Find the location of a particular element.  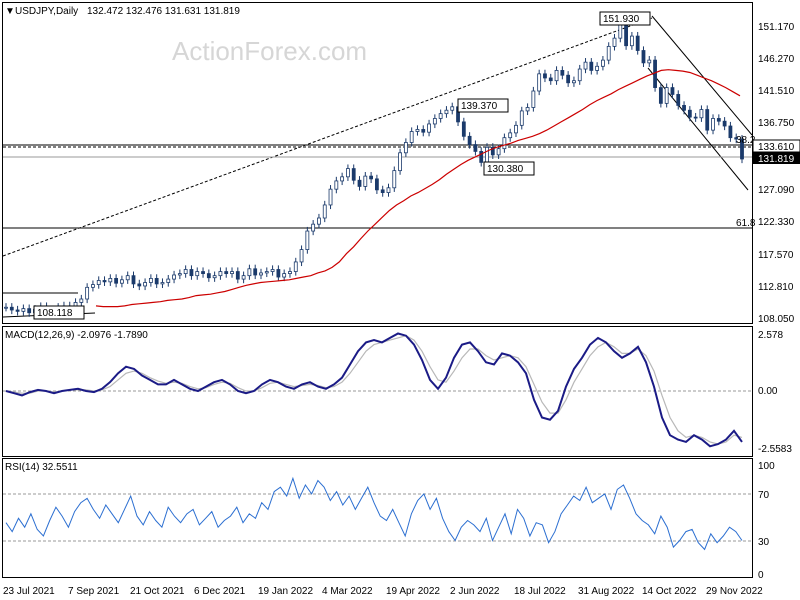

rsi-tick: 100 is located at coordinates (766, 466).